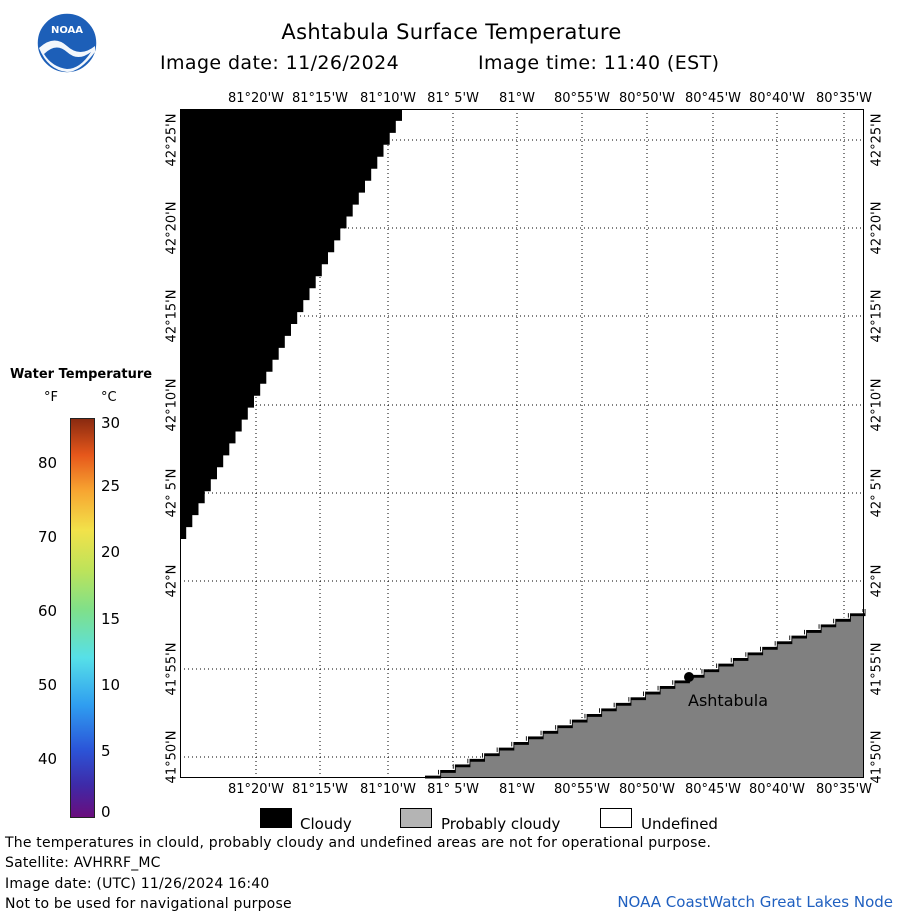 The image size is (903, 919). What do you see at coordinates (581, 789) in the screenshot?
I see `longitude-label-bottom: 80°55'W` at bounding box center [581, 789].